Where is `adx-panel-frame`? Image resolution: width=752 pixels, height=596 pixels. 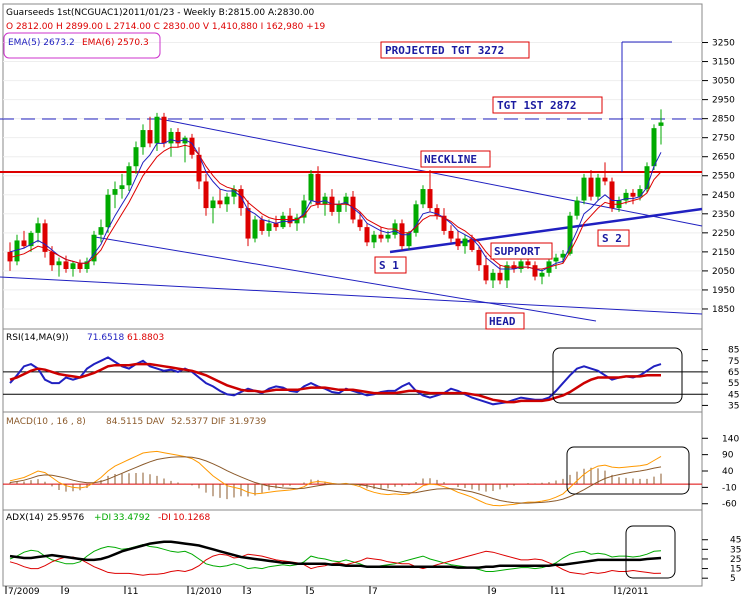 adx-panel-frame is located at coordinates (352, 548).